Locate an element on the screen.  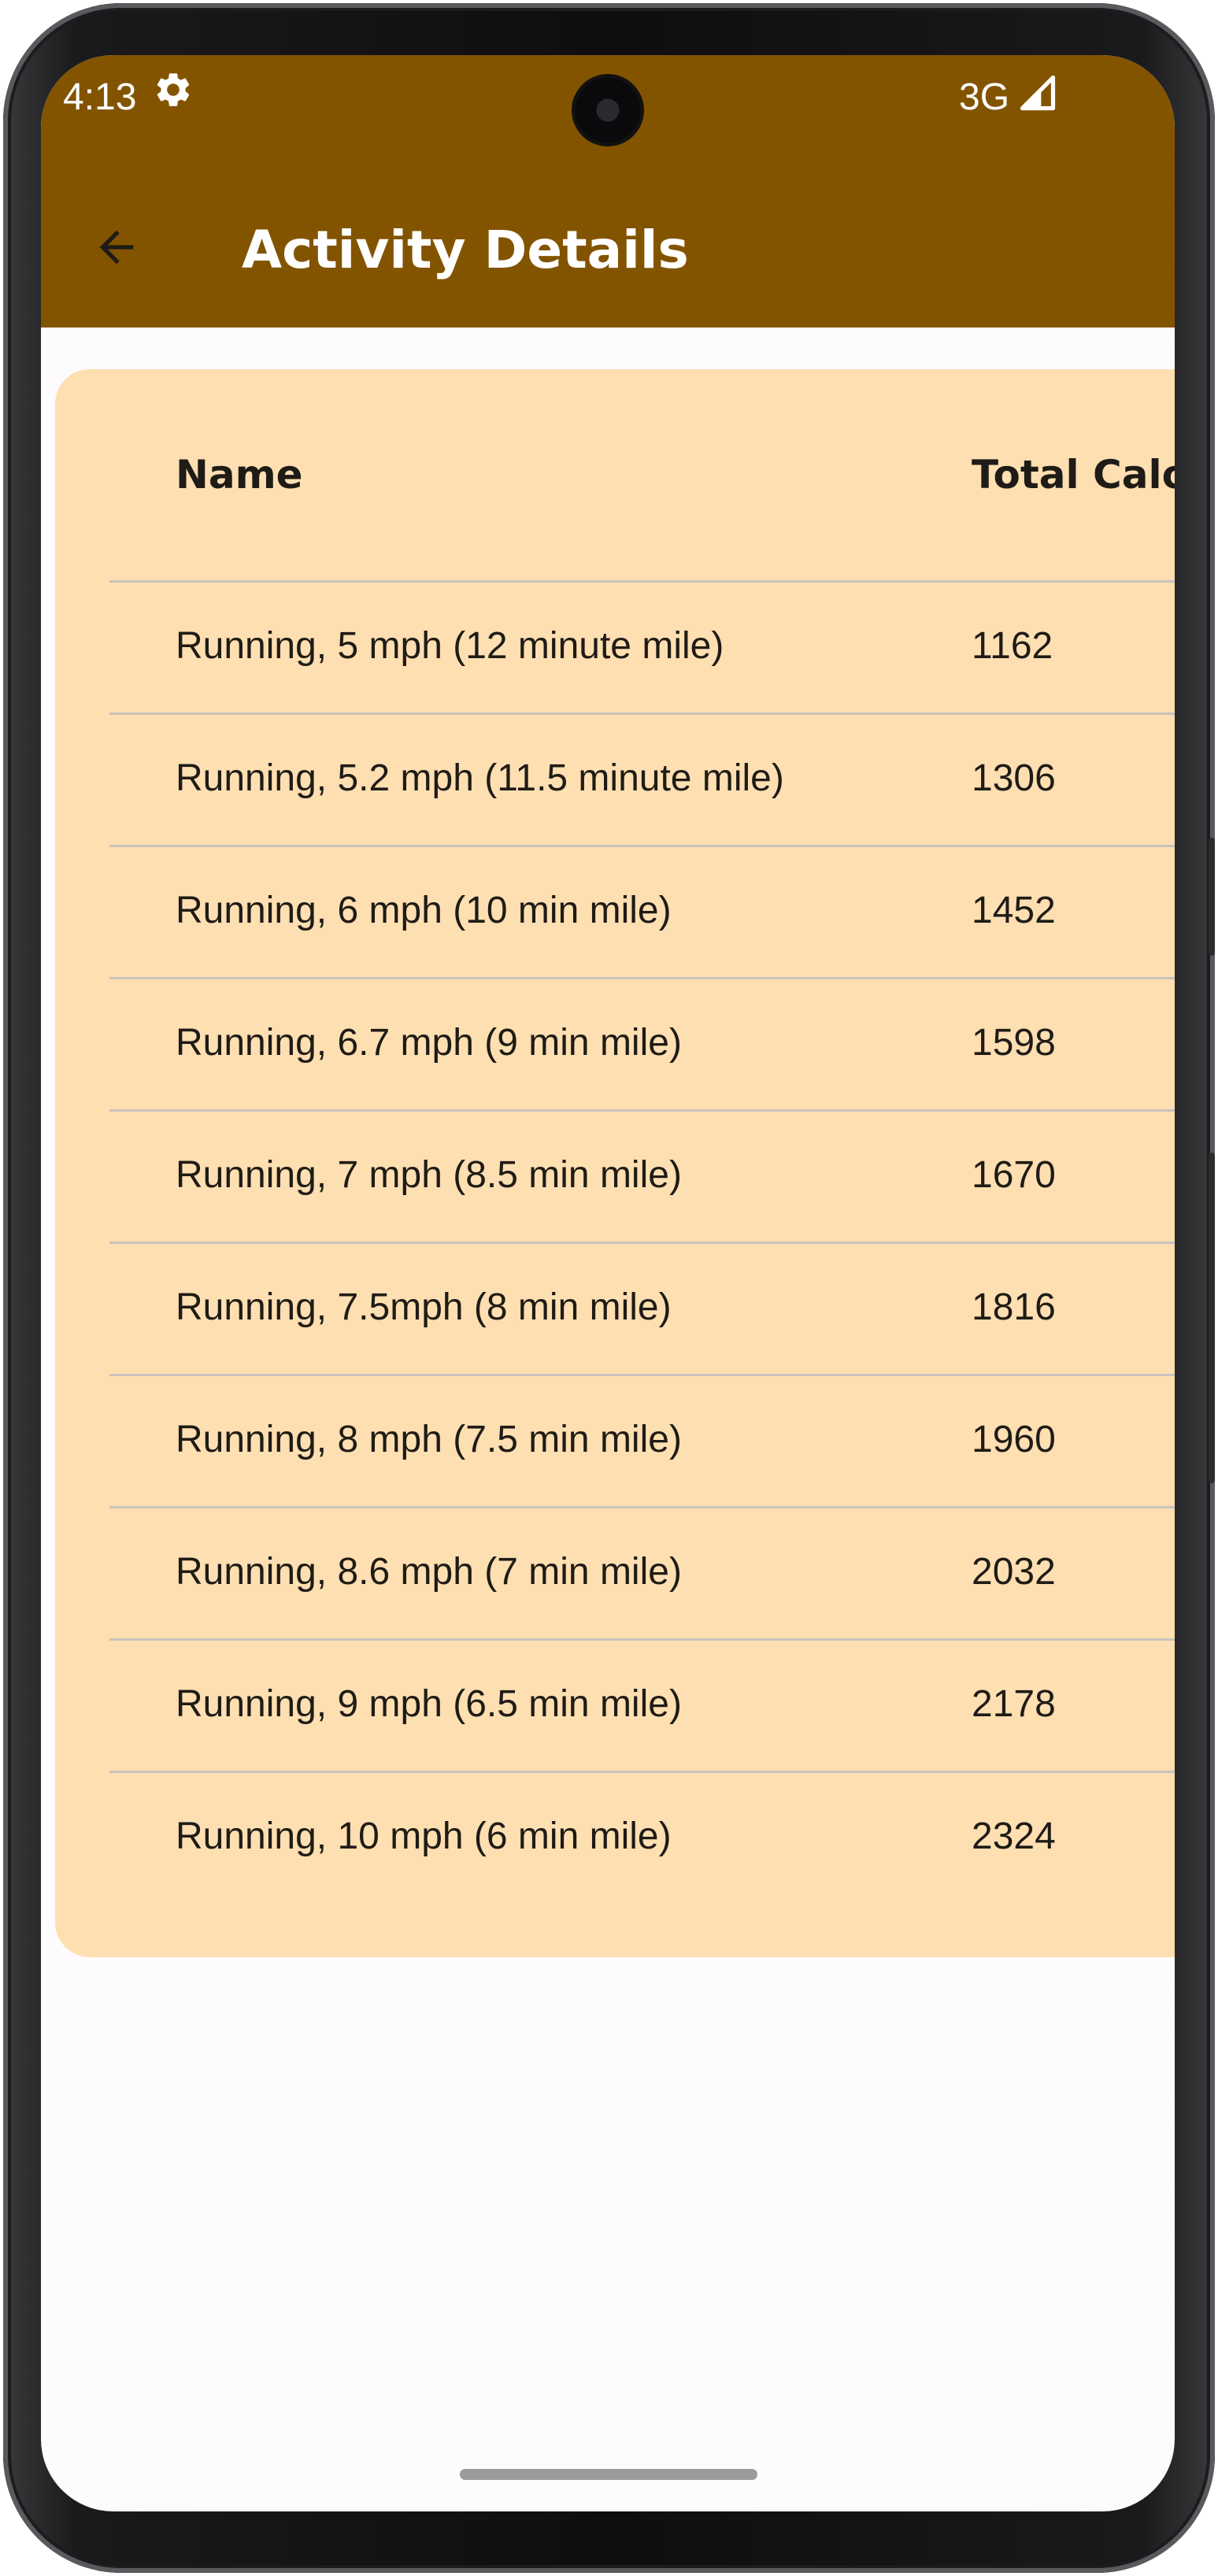
app-bar: Activity Details is located at coordinates (608, 250).